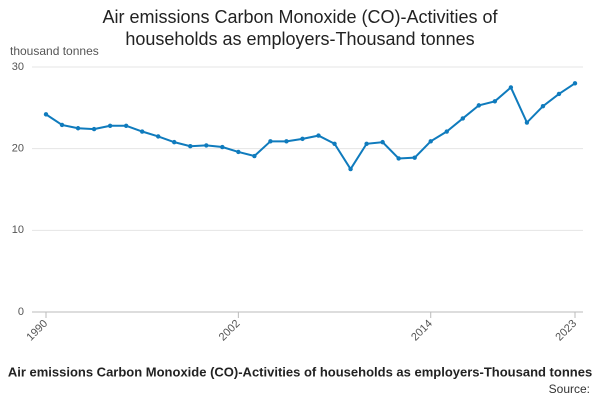 This screenshot has height=400, width=600. I want to click on x-tick-label: 1990, so click(37, 331).